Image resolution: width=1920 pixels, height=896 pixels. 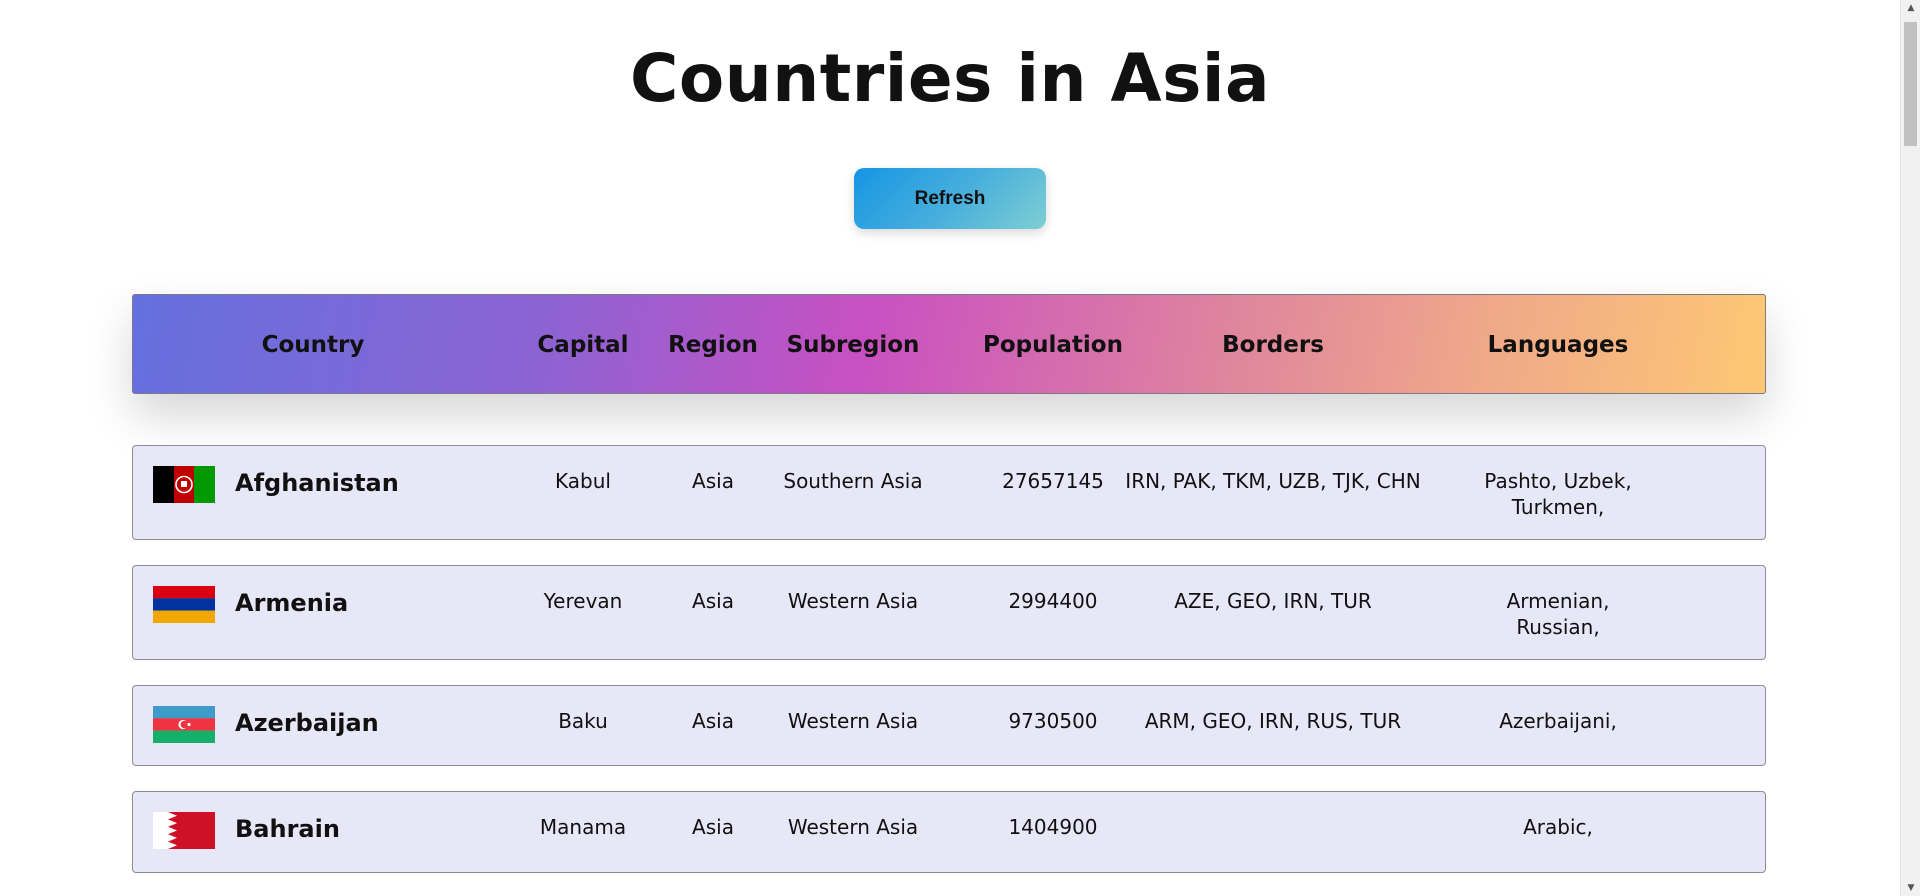 I want to click on vertical-scrollbar: ▲ ▼, so click(x=1910, y=448).